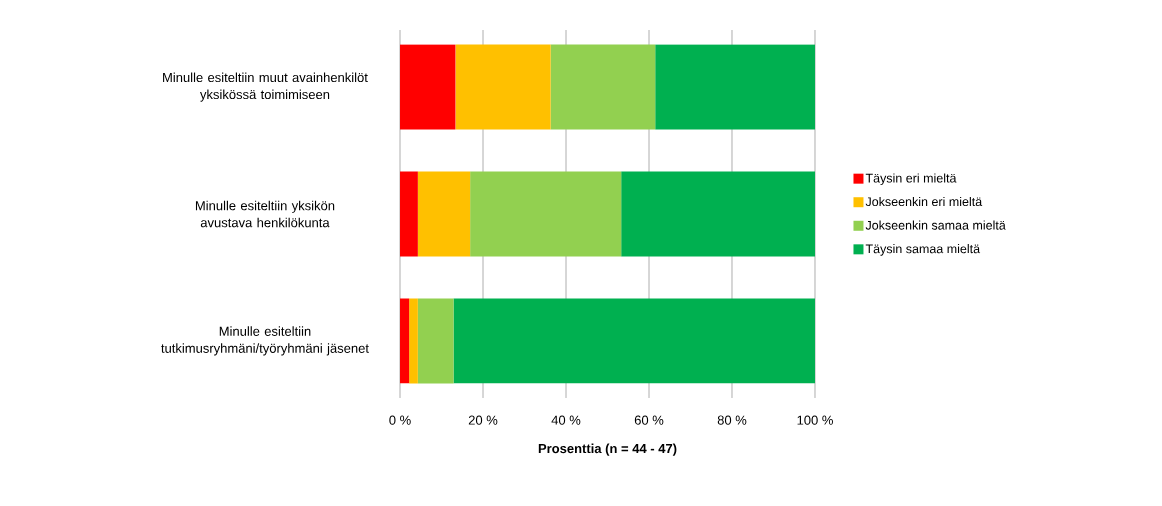 This screenshot has width=1162, height=506. I want to click on legend-label: Jokseenkin eri mieltä, so click(924, 201).